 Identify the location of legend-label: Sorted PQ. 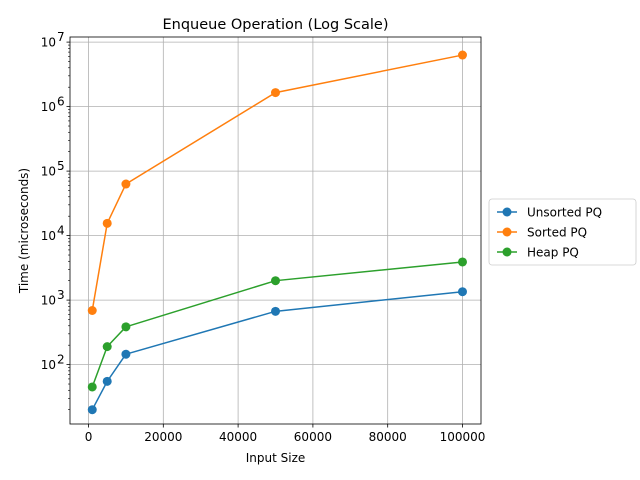
(557, 233).